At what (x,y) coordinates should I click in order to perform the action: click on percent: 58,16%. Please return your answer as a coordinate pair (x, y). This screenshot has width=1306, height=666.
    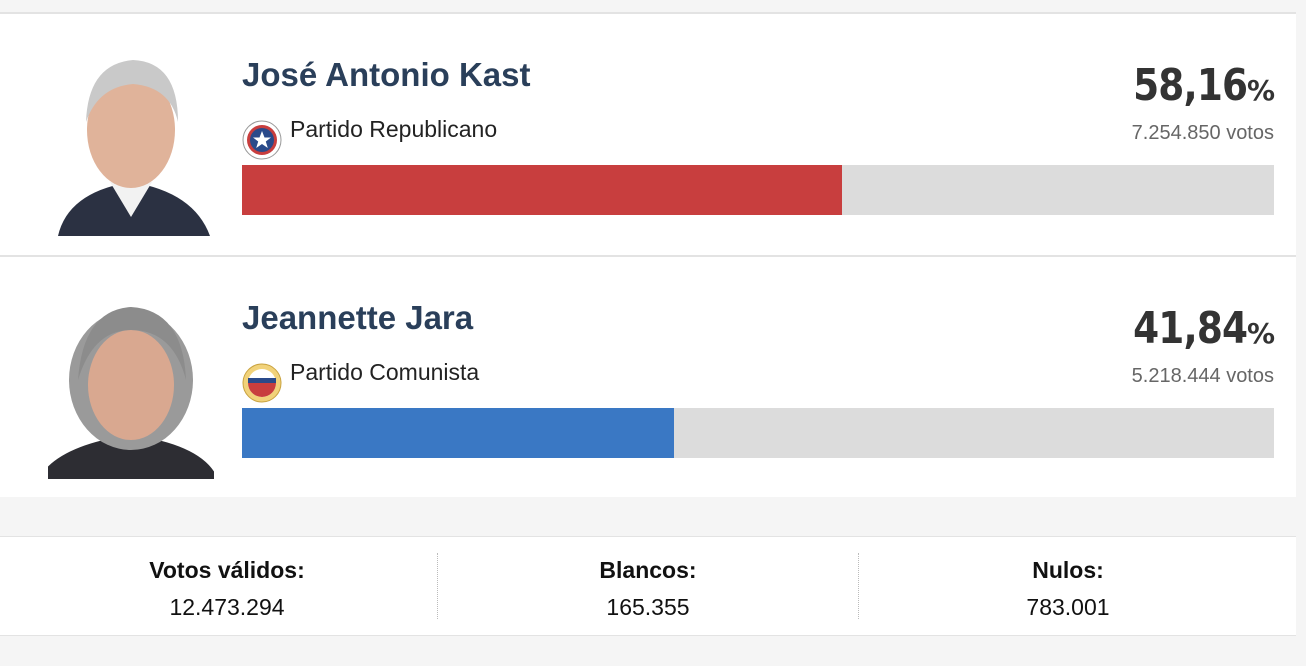
    Looking at the image, I should click on (1194, 85).